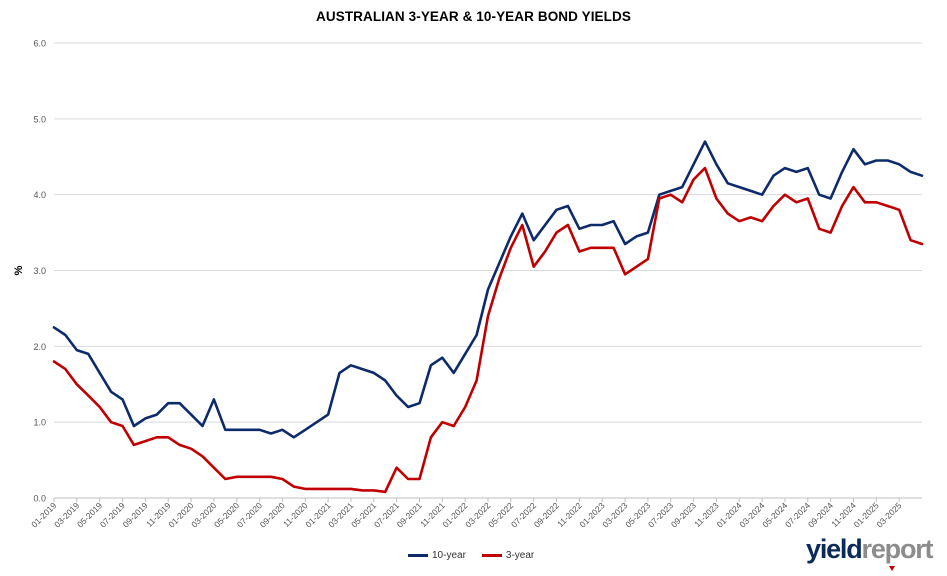 The height and width of the screenshot is (576, 947). Describe the element at coordinates (520, 555) in the screenshot. I see `legend-label-3-year: 3-year` at that location.